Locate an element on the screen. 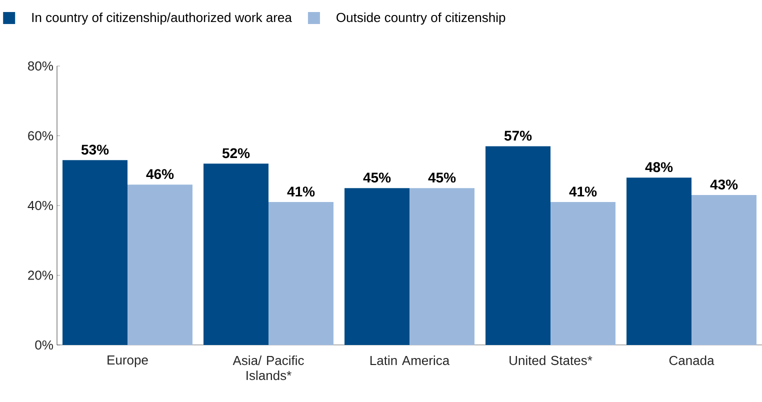 The image size is (762, 402). x-tick-label: United States* is located at coordinates (551, 361).